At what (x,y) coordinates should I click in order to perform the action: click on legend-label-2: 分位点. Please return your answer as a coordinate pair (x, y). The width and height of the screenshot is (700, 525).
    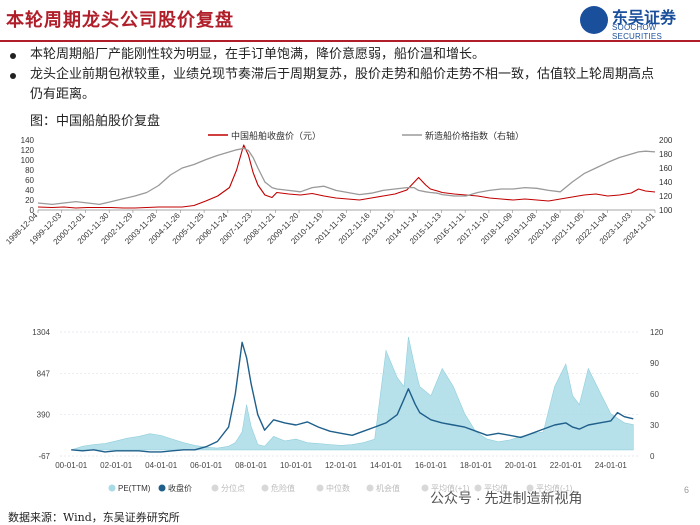
    Looking at the image, I should click on (233, 488).